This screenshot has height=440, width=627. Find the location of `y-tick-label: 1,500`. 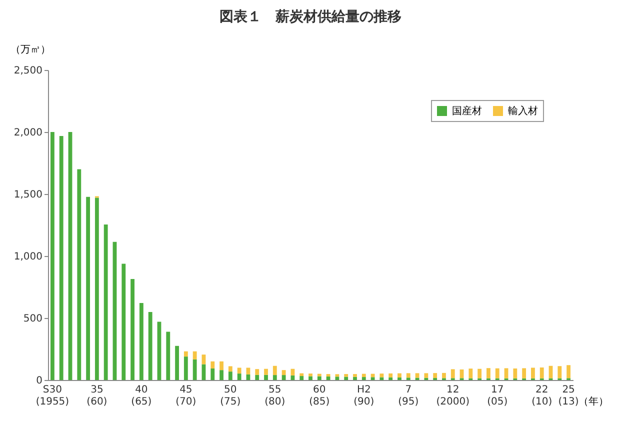

y-tick-label: 1,500 is located at coordinates (28, 195).